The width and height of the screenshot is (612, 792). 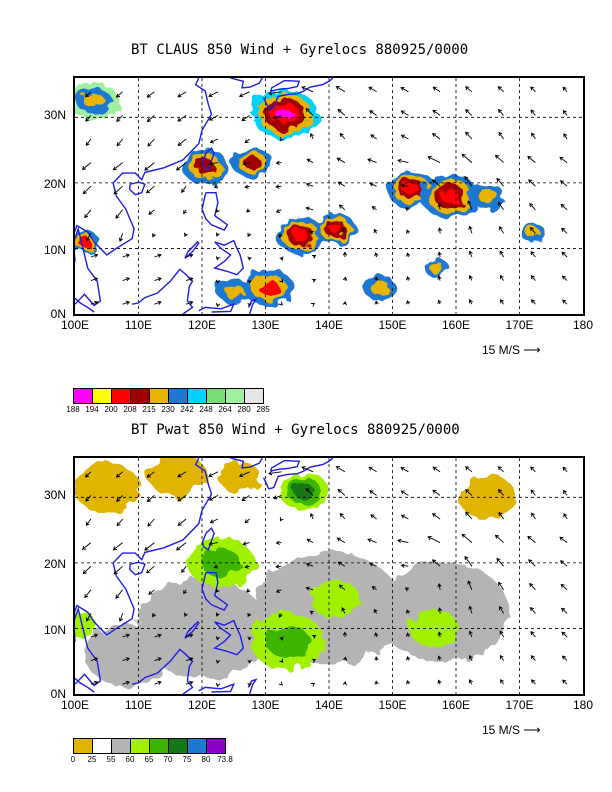 What do you see at coordinates (583, 705) in the screenshot?
I see `lon-label: 180` at bounding box center [583, 705].